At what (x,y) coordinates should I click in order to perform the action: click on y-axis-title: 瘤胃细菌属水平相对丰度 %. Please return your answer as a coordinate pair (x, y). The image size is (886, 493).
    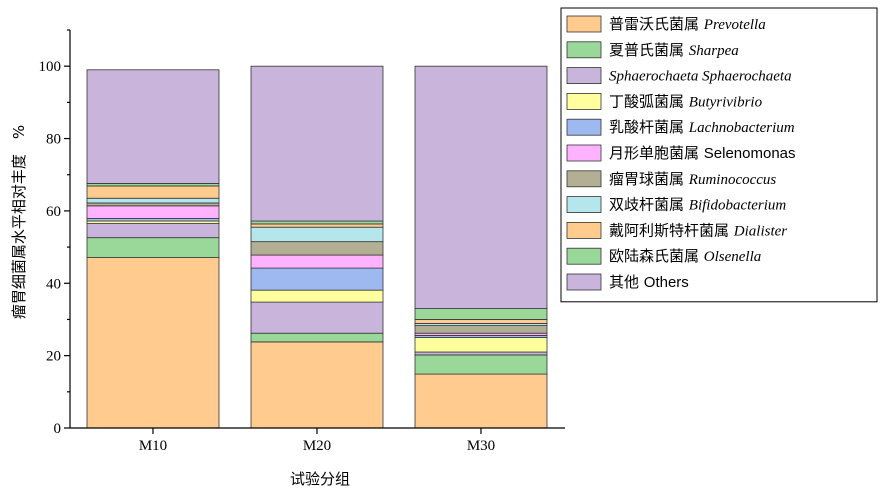
    Looking at the image, I should click on (19, 222).